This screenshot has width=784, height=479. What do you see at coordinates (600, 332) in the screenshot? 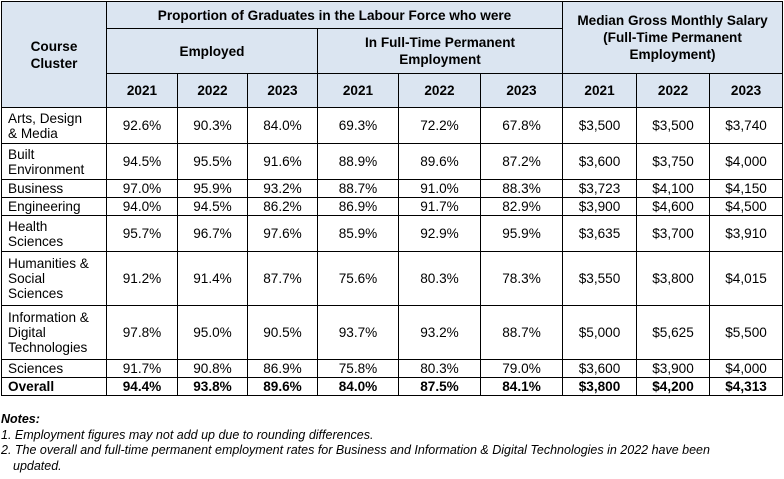
I see `value-cell: $5,000` at bounding box center [600, 332].